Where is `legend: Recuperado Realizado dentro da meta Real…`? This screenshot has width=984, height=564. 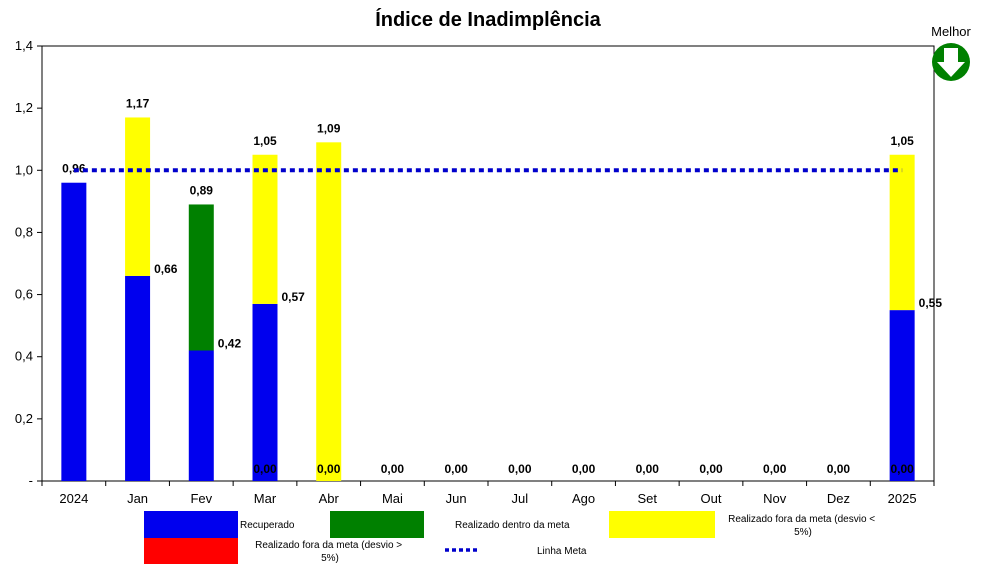
legend: Recuperado Realizado dentro da meta Real… is located at coordinates (511, 537).